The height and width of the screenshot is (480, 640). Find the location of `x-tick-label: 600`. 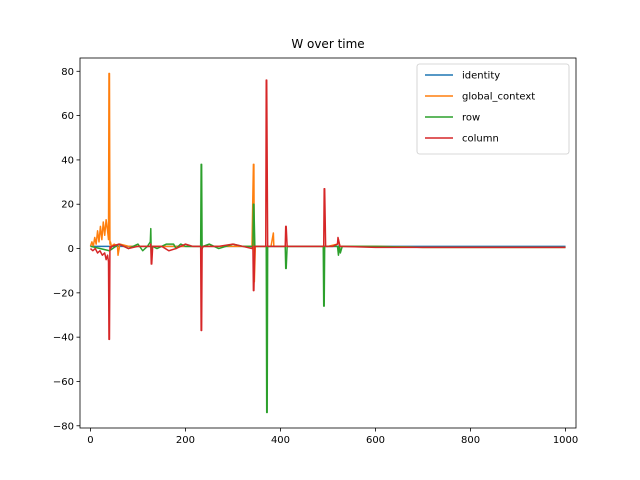

x-tick-label: 600 is located at coordinates (375, 440).